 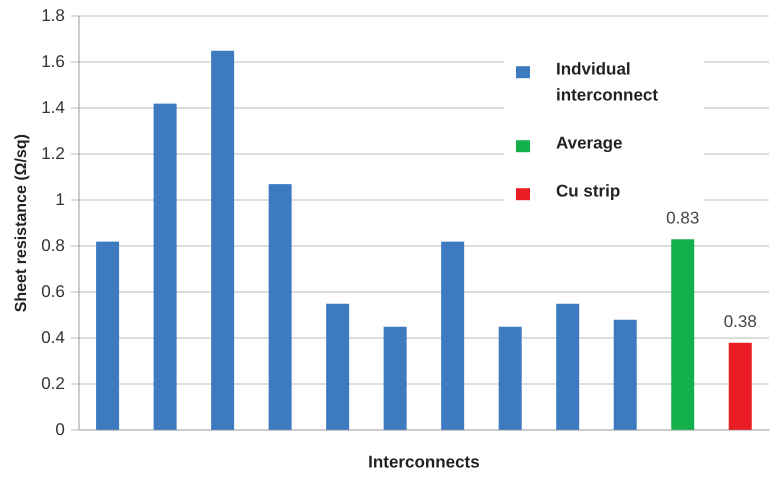 I want to click on y-tick-label: 0.8, so click(x=53, y=245).